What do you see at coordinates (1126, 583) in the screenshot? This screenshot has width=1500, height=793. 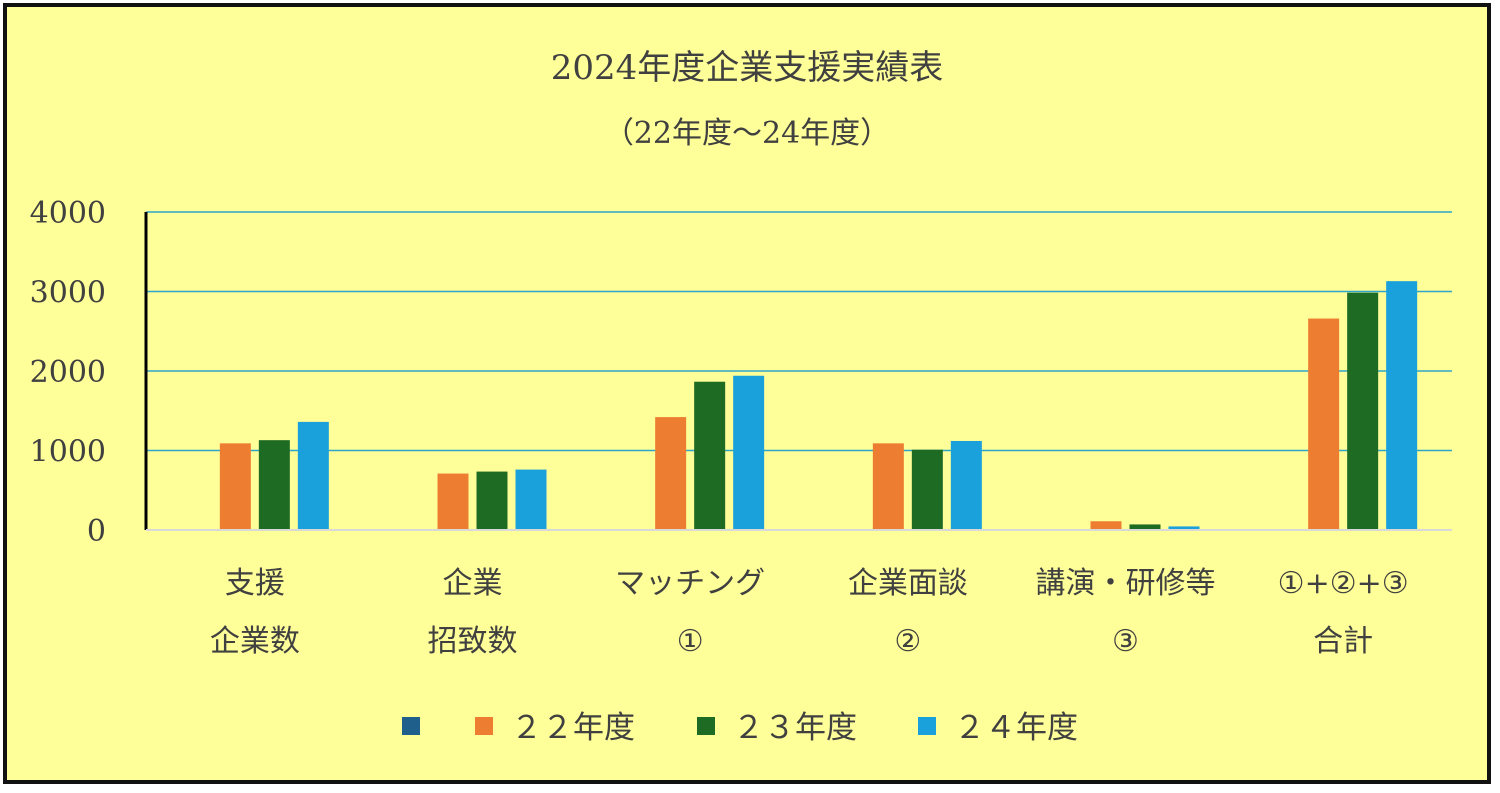 I see `x-tick-label: 講演・研修等` at bounding box center [1126, 583].